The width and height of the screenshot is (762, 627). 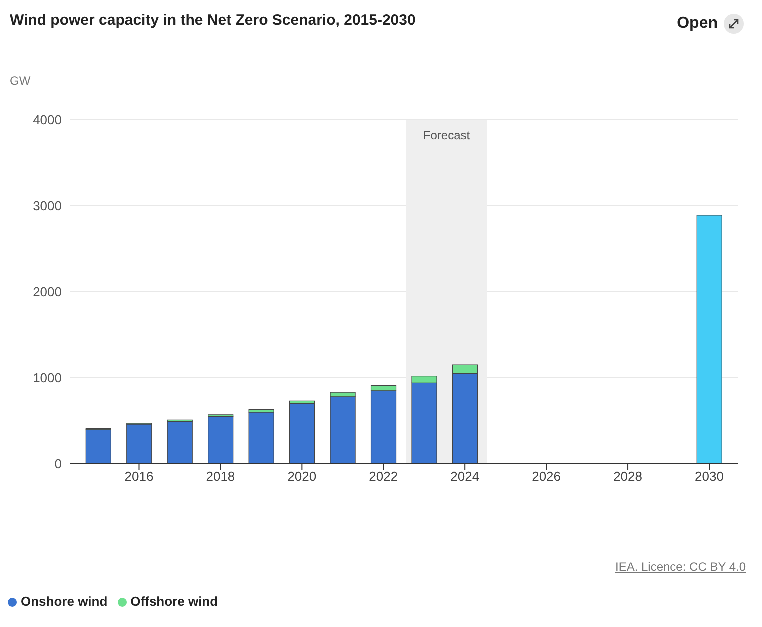 What do you see at coordinates (64, 601) in the screenshot?
I see `legend-label: Onshore wind` at bounding box center [64, 601].